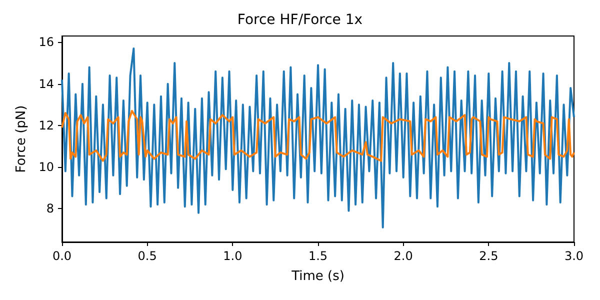  What do you see at coordinates (46, 125) in the screenshot?
I see `y-tick-label: 12` at bounding box center [46, 125].